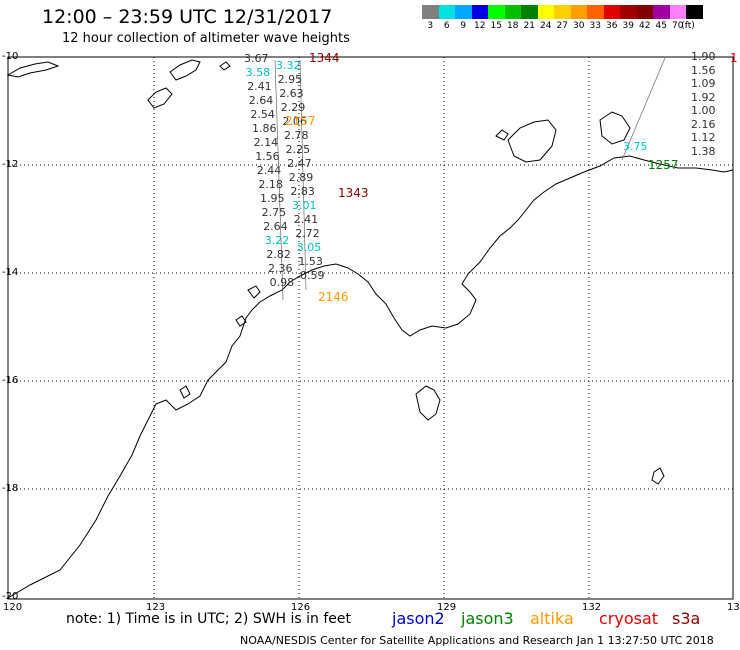 This screenshot has width=740, height=650. I want to click on scale-label: 45, so click(661, 26).